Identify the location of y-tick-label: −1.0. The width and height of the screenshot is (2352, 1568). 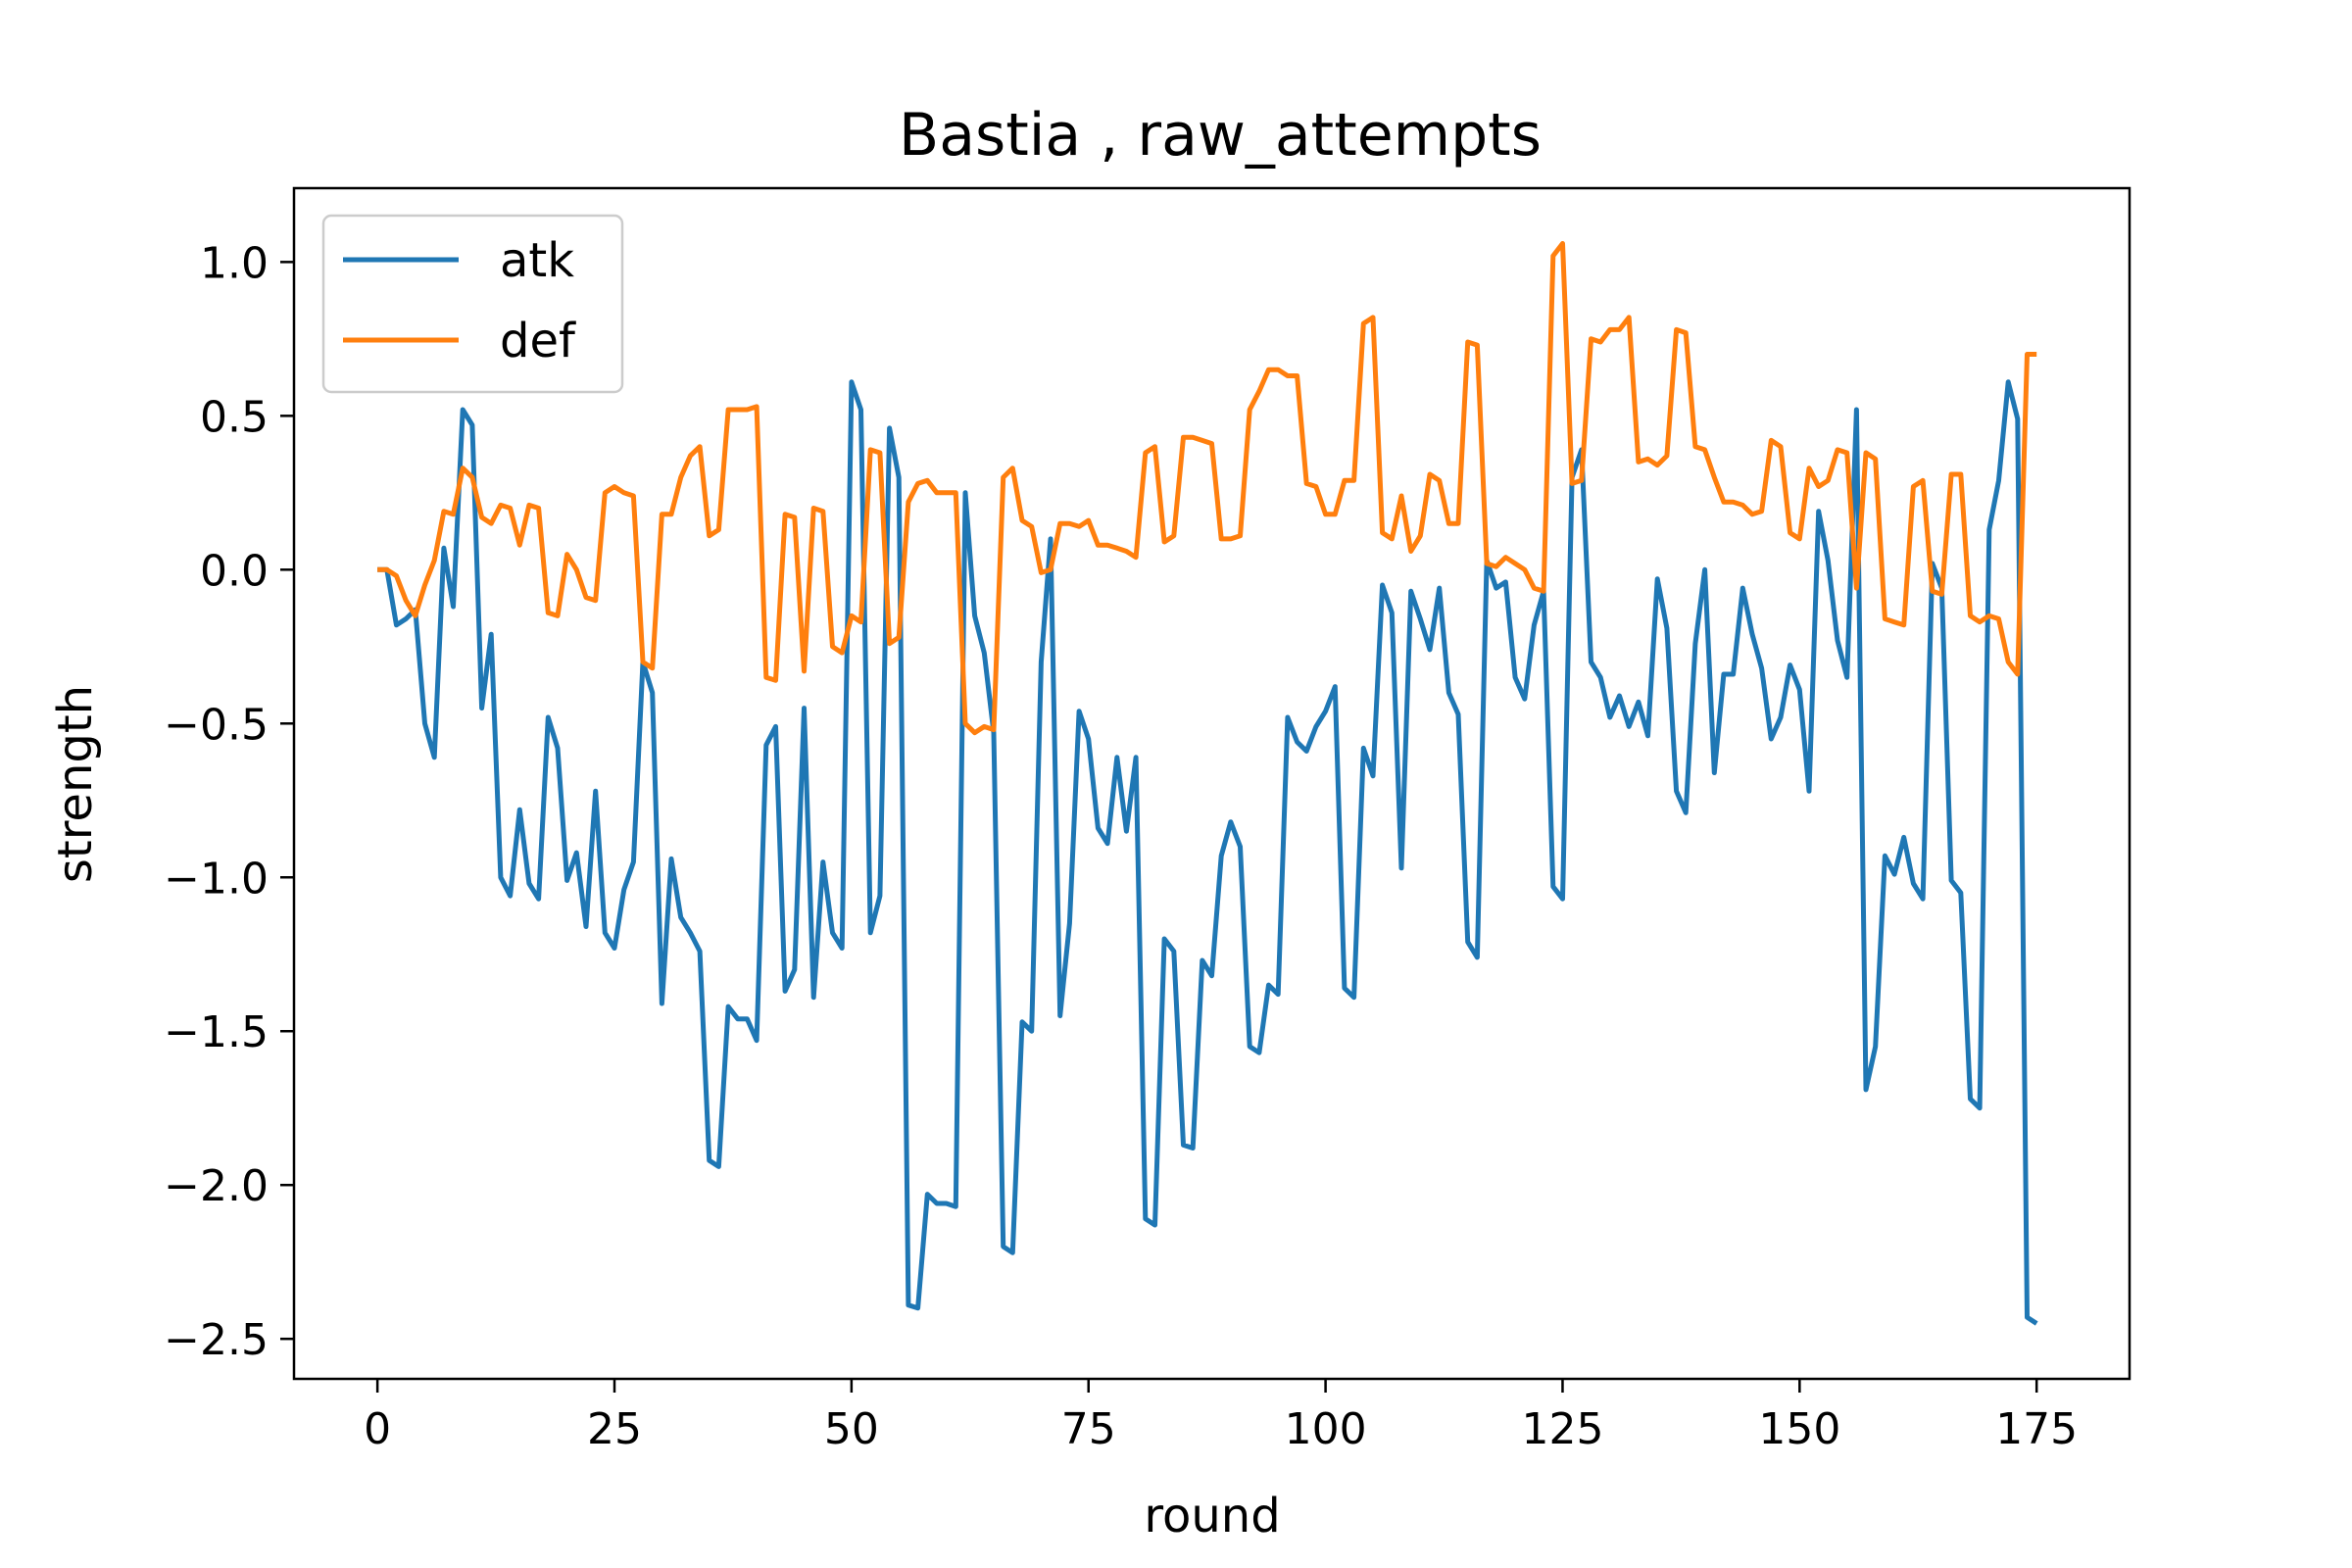
(217, 879).